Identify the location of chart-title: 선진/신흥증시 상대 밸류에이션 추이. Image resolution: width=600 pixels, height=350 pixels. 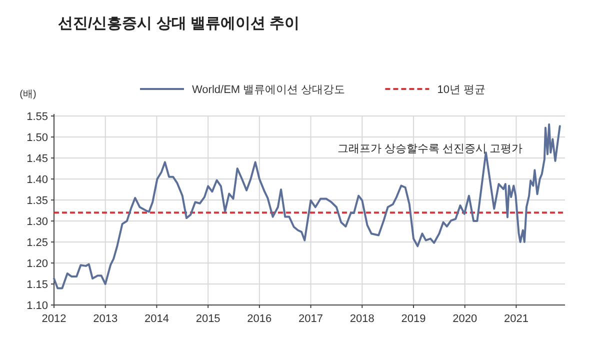
(179, 23).